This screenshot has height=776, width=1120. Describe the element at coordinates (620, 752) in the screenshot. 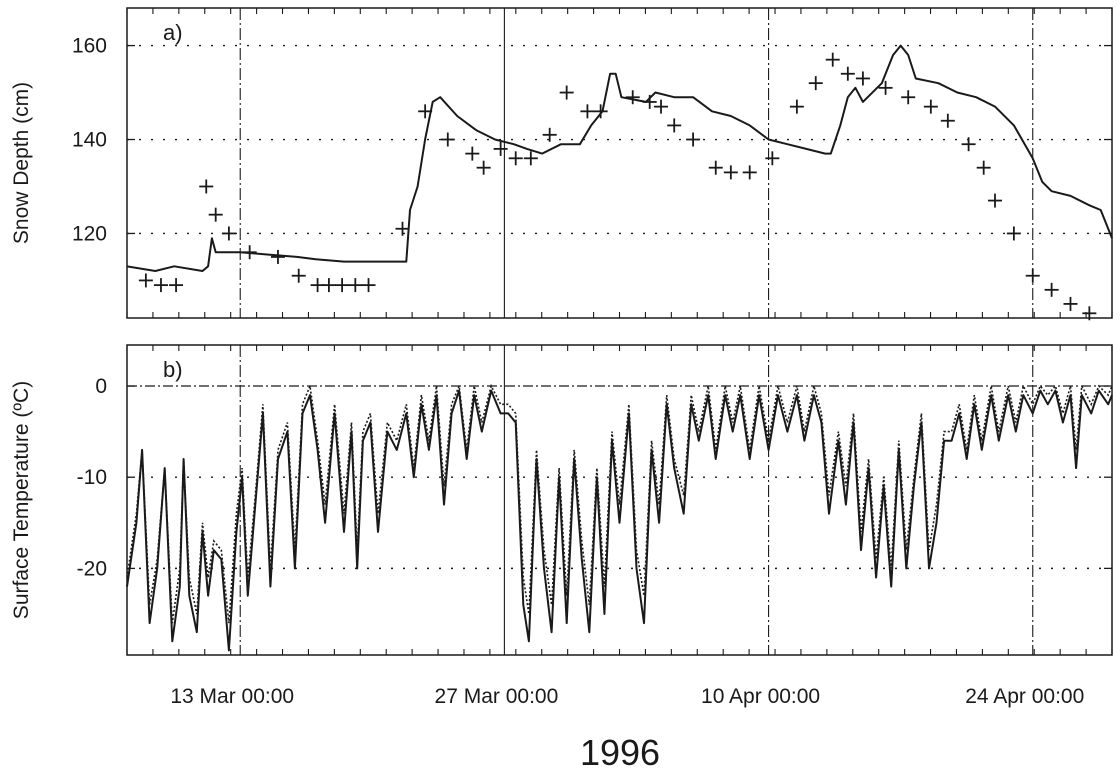

I see `x-axis-label: 1996` at that location.